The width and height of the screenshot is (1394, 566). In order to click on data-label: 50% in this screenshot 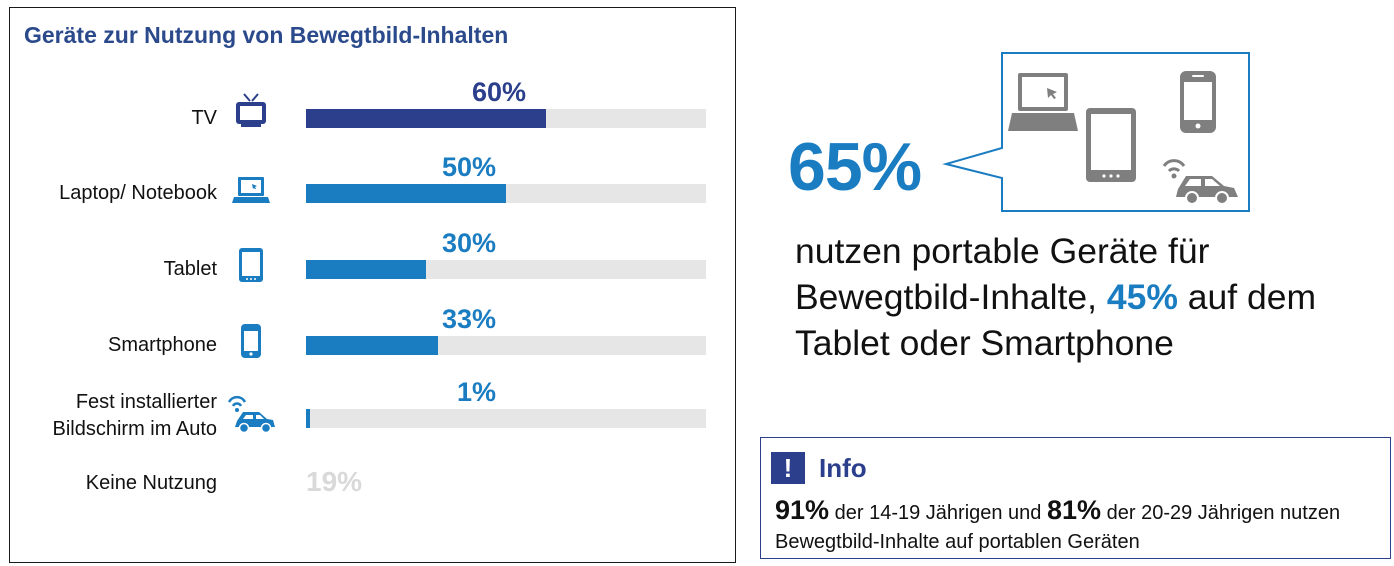, I will do `click(469, 167)`.